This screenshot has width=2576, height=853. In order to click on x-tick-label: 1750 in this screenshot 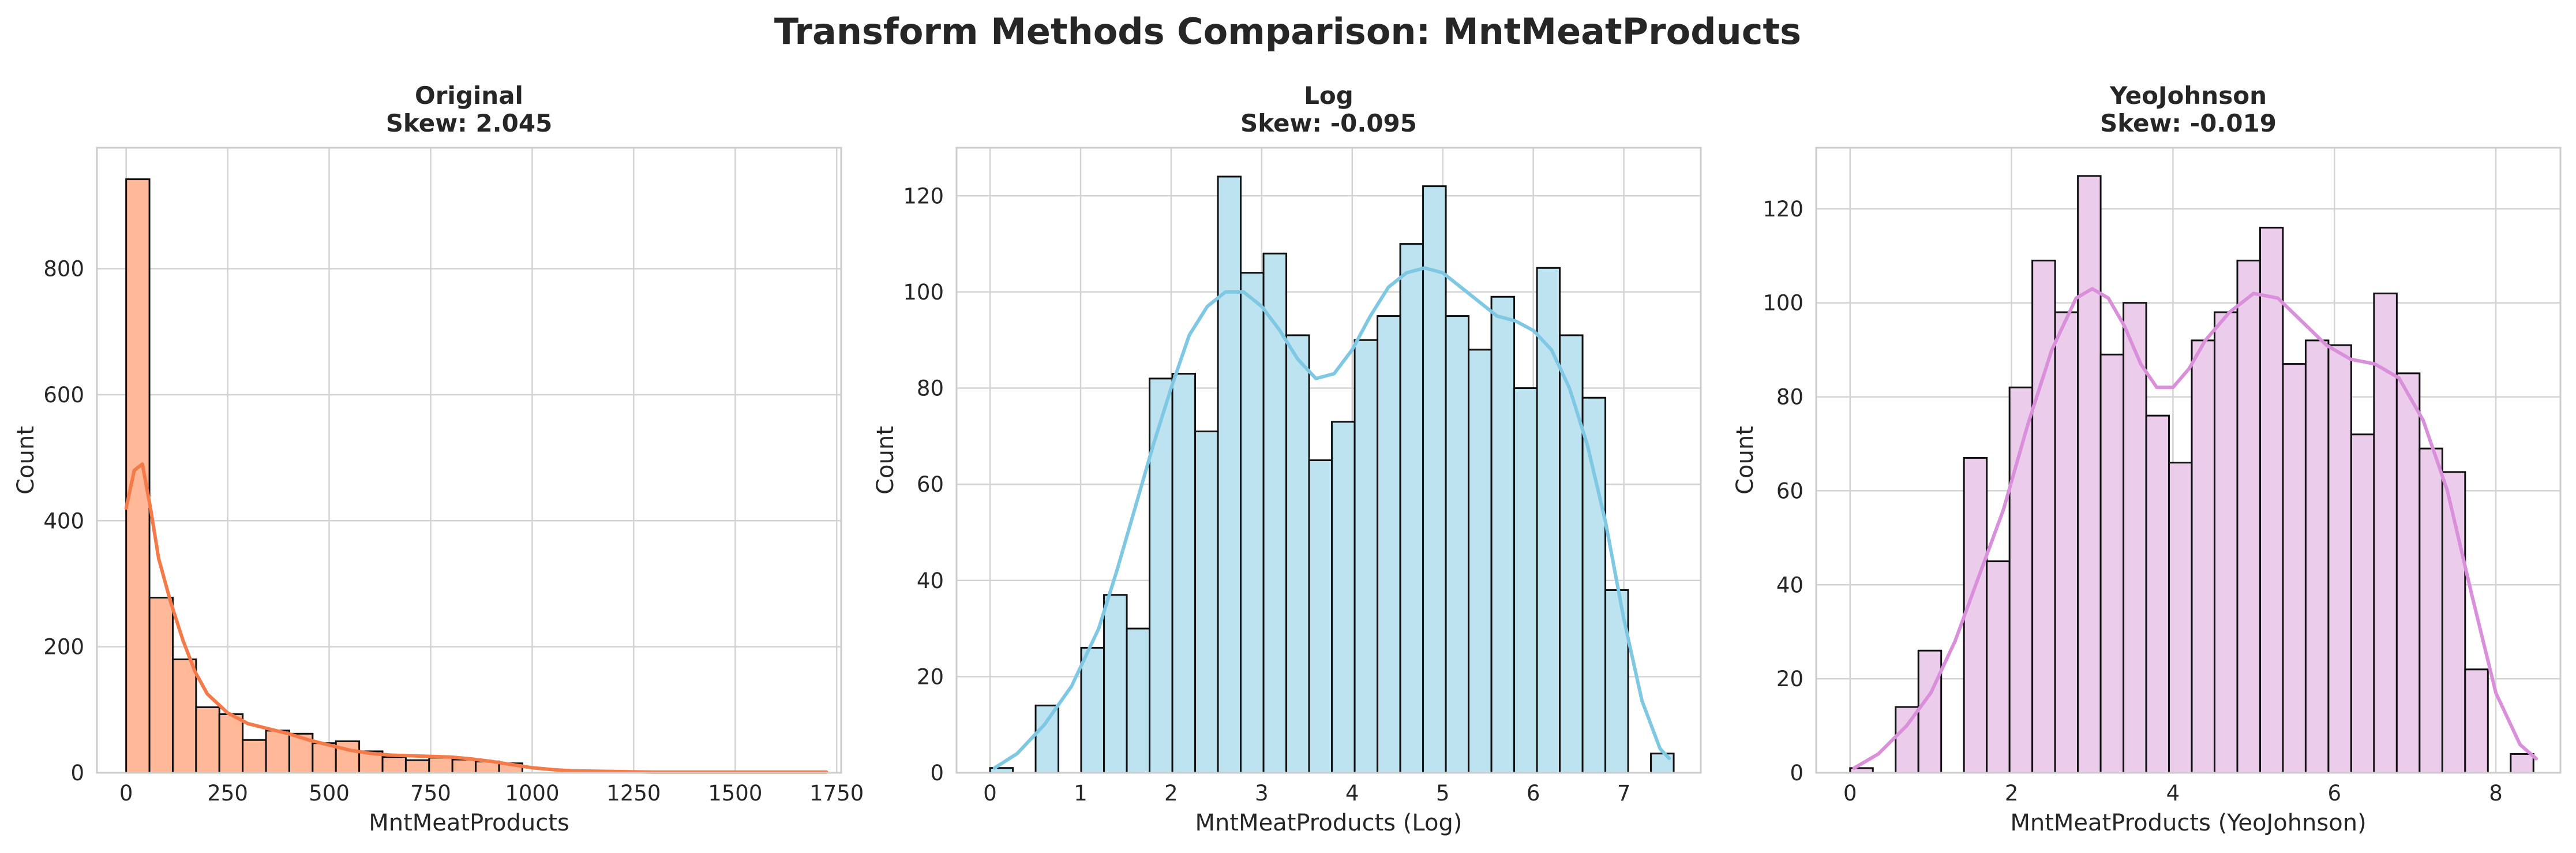, I will do `click(836, 793)`.